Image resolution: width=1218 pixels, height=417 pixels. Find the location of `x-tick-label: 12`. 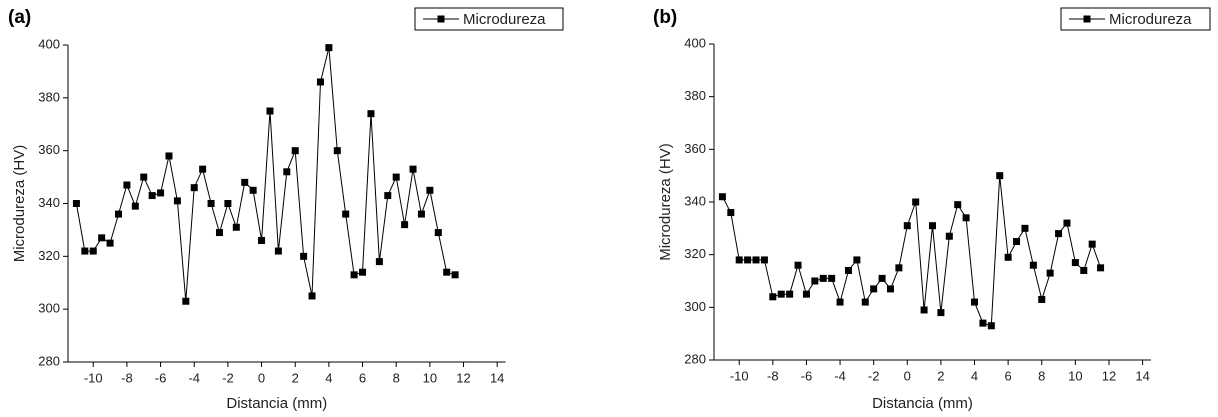

x-tick-label: 12 is located at coordinates (1109, 375).